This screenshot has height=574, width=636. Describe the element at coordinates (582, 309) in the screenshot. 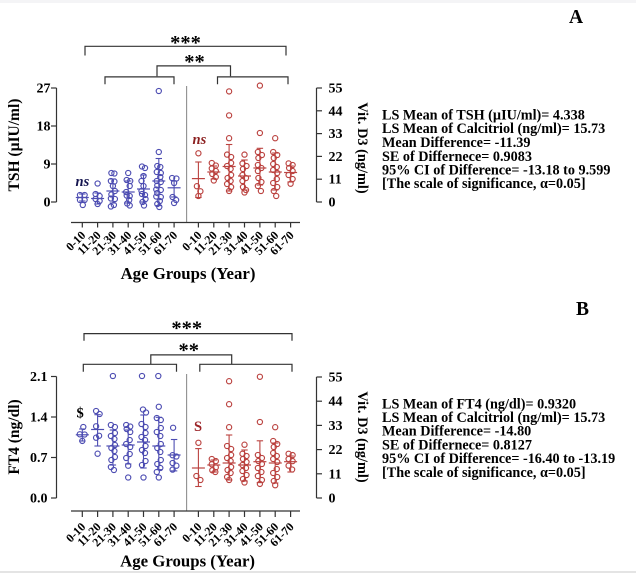

I see `svg-text: B` at that location.